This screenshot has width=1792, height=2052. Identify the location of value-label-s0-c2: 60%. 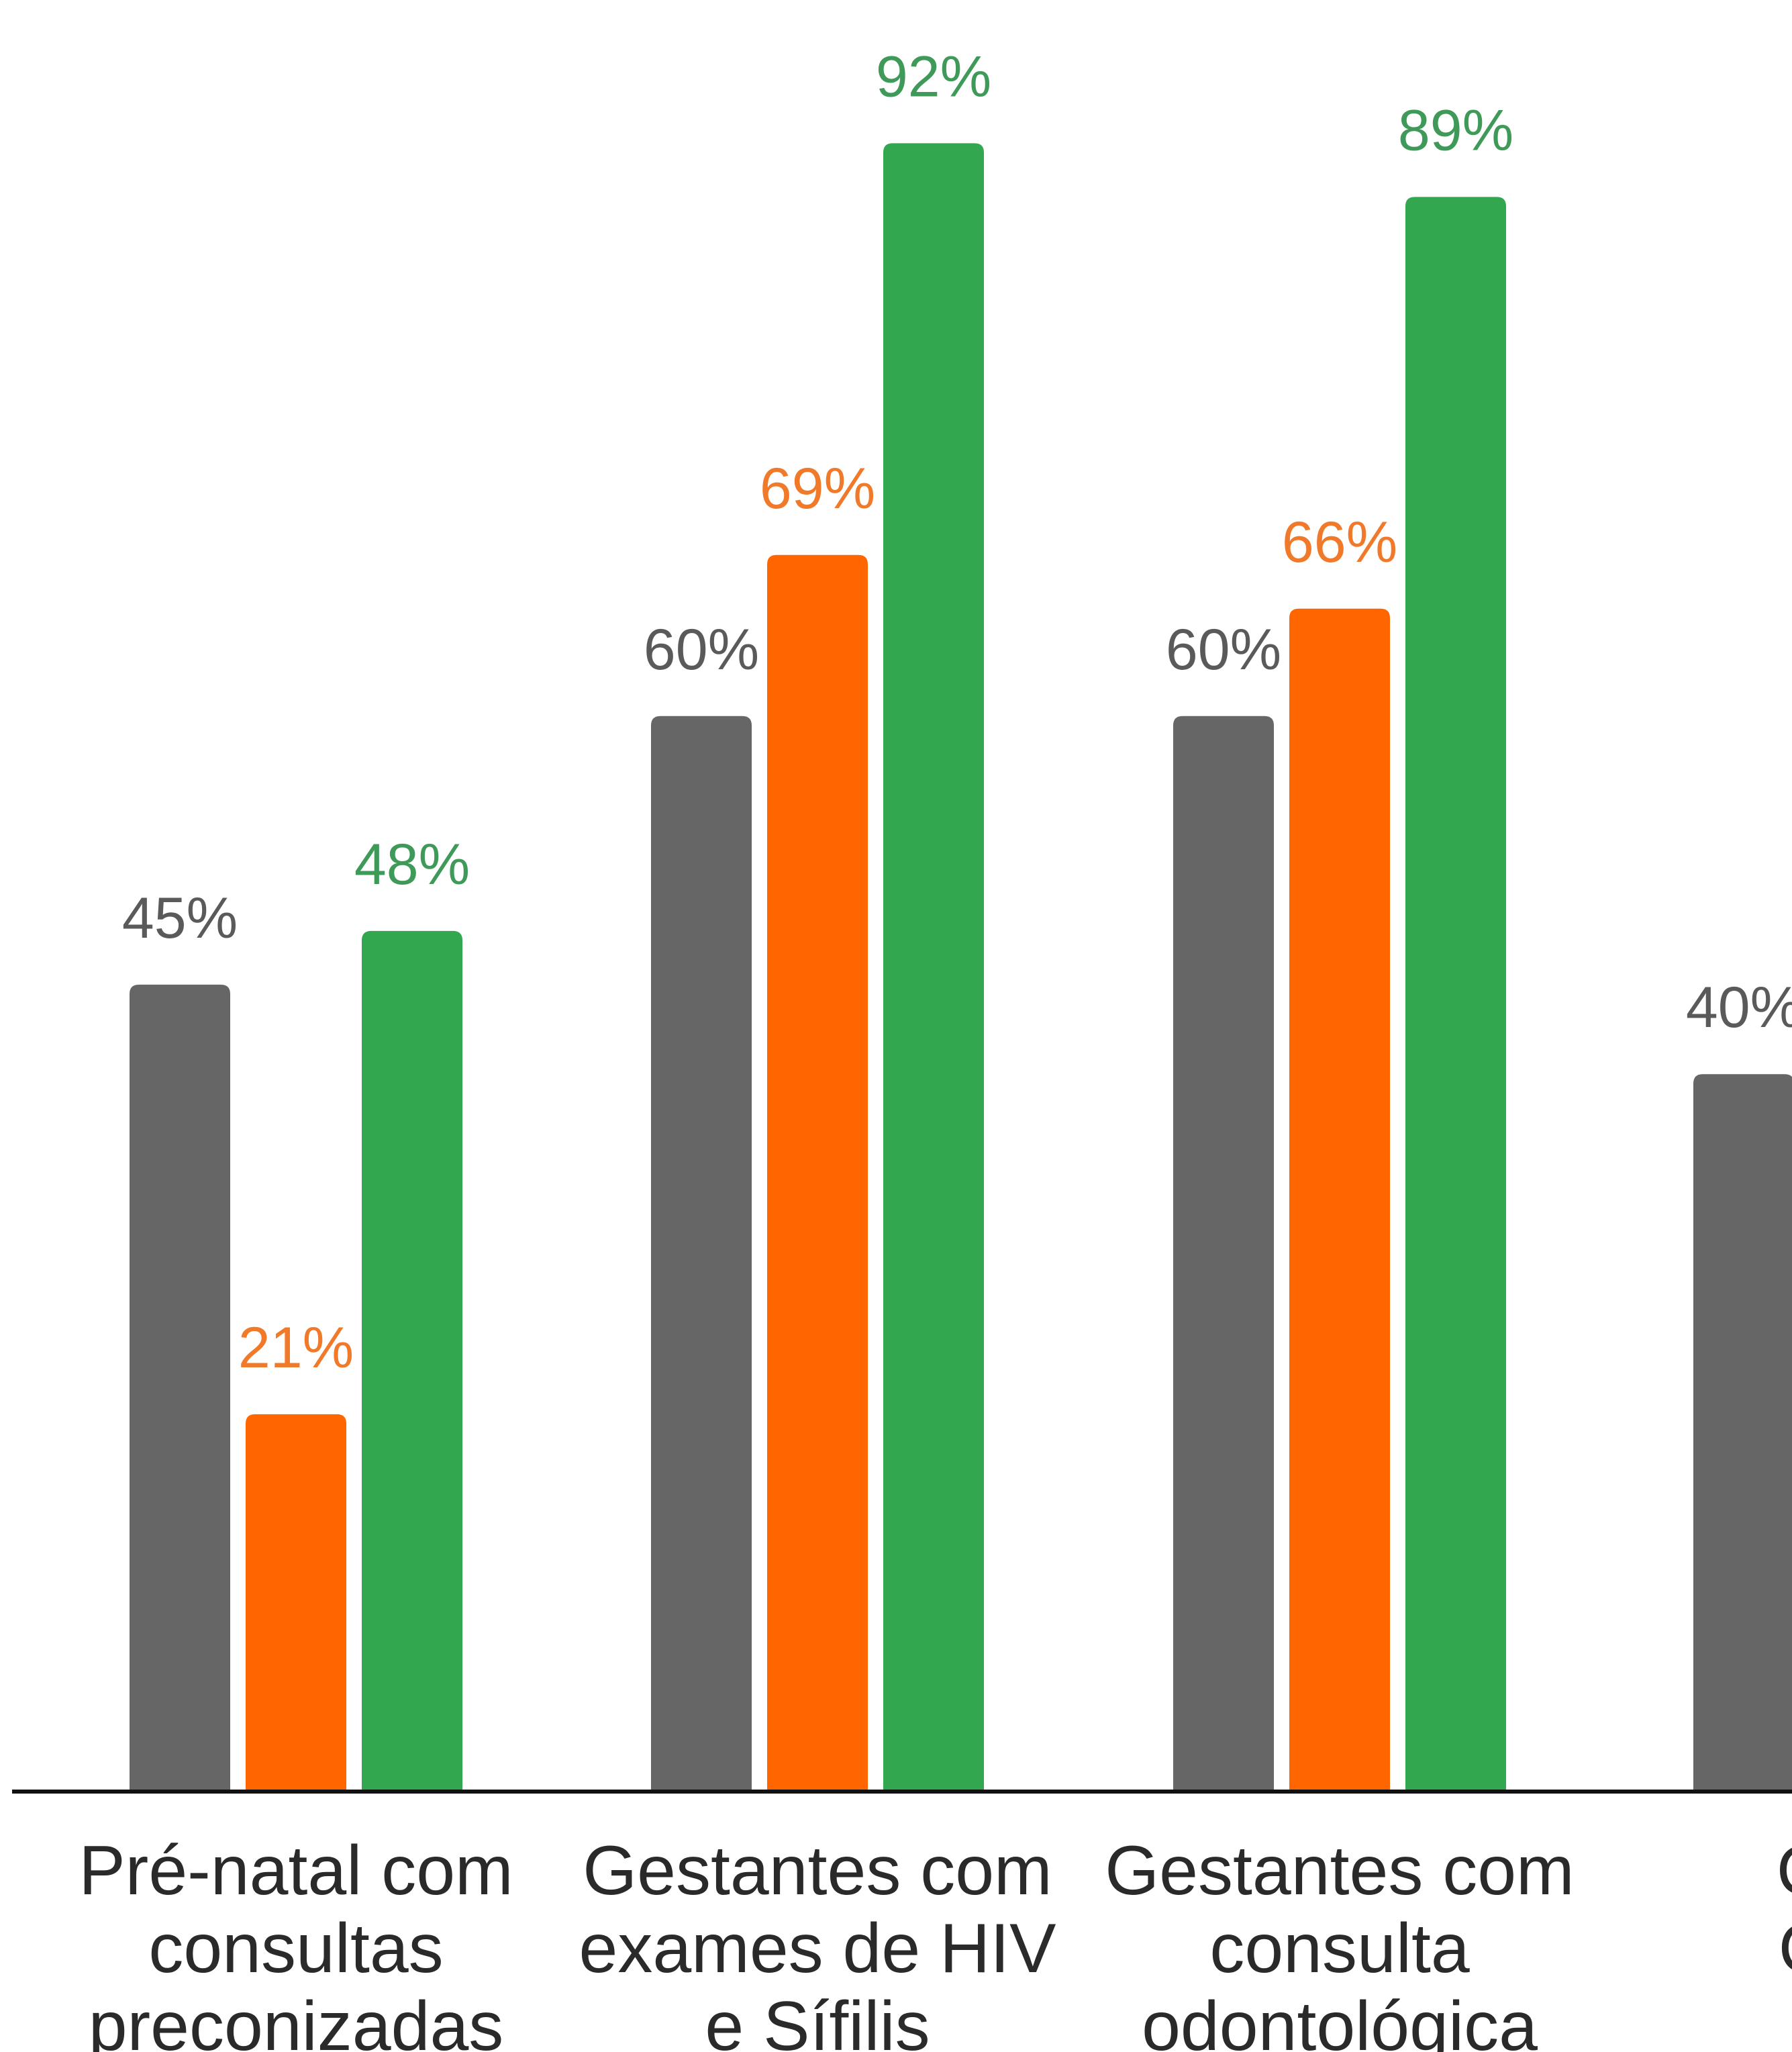
(1224, 650).